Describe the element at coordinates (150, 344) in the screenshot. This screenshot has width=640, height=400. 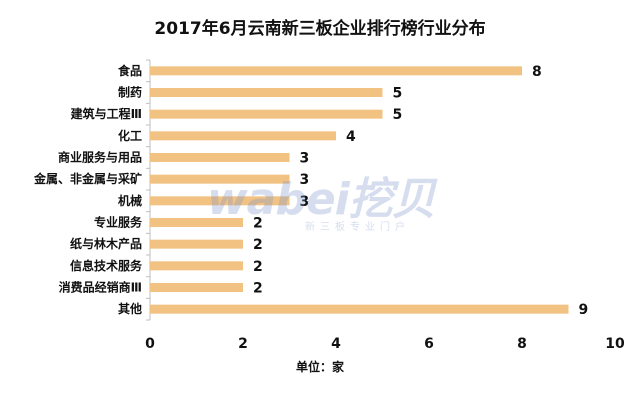
I see `x-tick-label: 0` at that location.